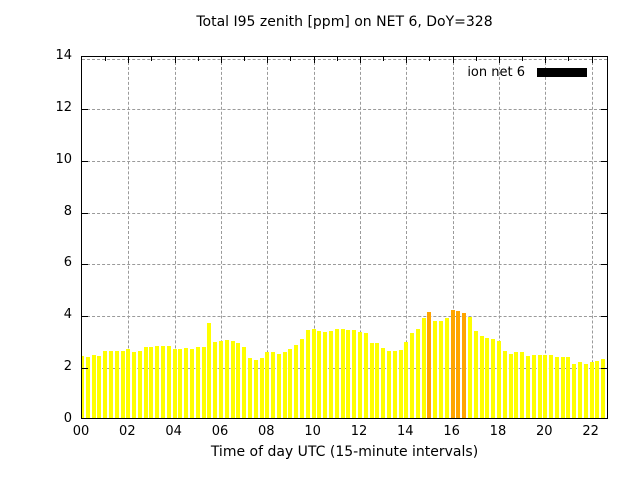  Describe the element at coordinates (354, 373) in the screenshot. I see `bar-11:45` at that location.